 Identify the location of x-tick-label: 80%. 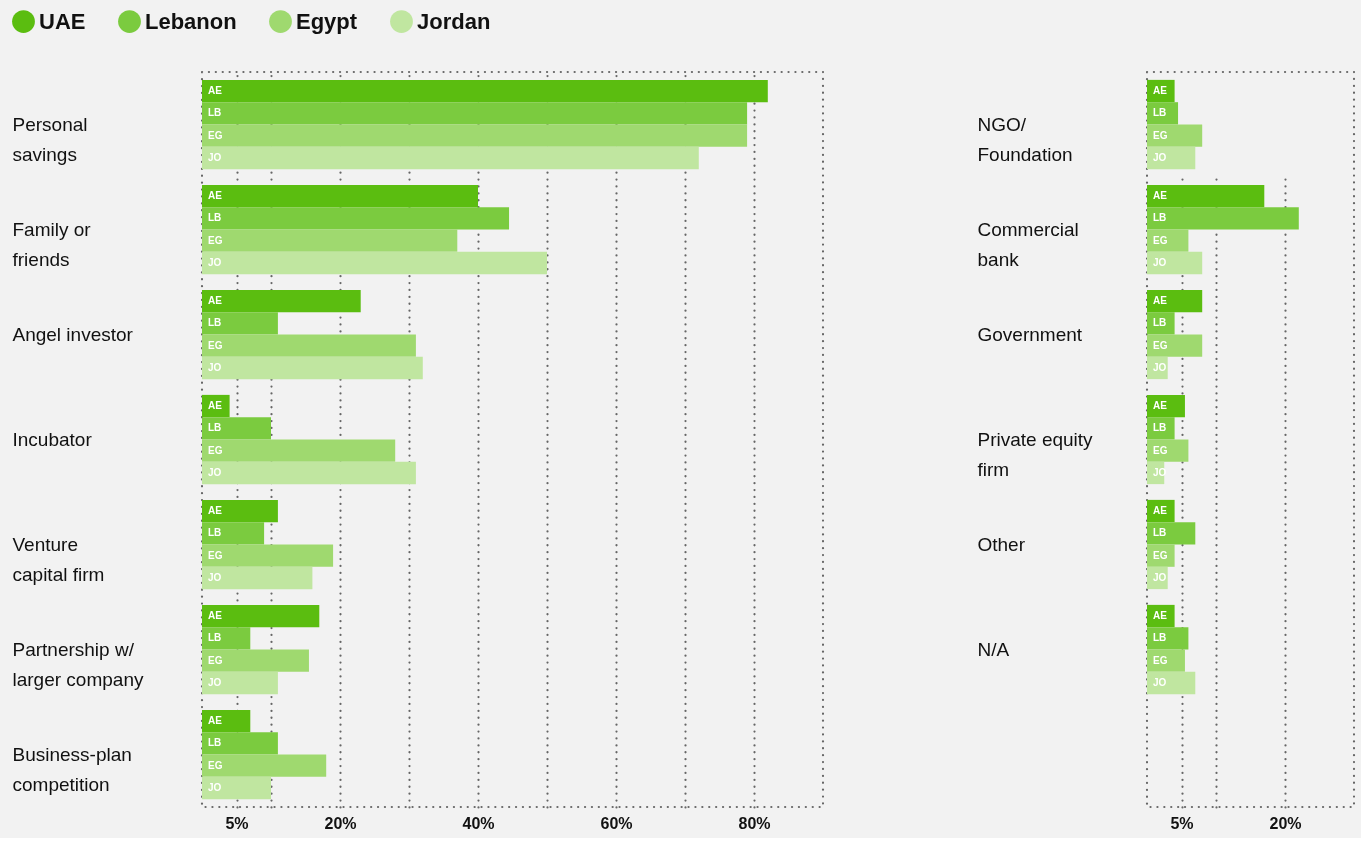
(754, 823).